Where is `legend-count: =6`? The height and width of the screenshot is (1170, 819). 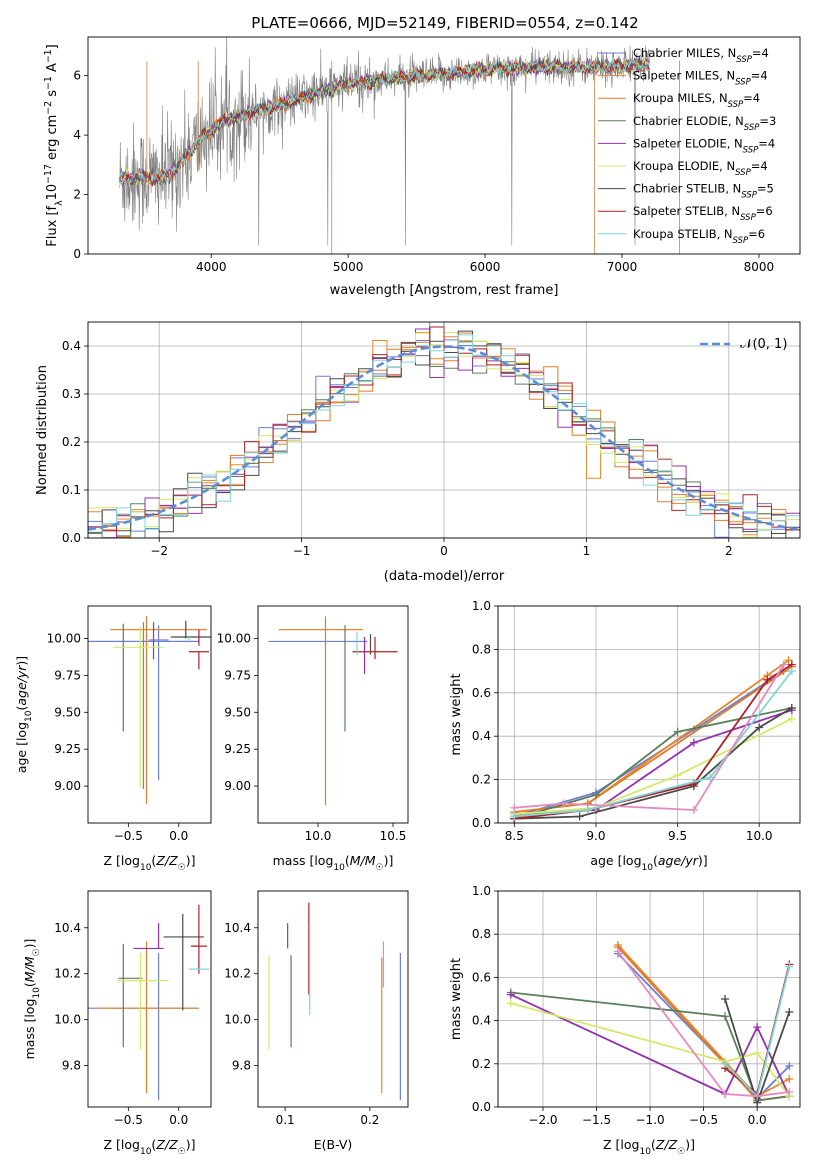 legend-count: =6 is located at coordinates (764, 211).